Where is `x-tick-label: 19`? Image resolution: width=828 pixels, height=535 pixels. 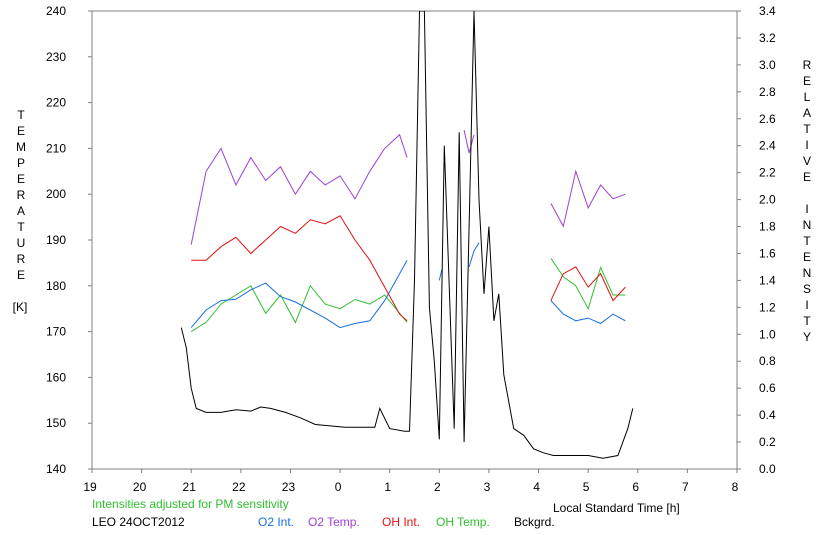 x-tick-label: 19 is located at coordinates (90, 487).